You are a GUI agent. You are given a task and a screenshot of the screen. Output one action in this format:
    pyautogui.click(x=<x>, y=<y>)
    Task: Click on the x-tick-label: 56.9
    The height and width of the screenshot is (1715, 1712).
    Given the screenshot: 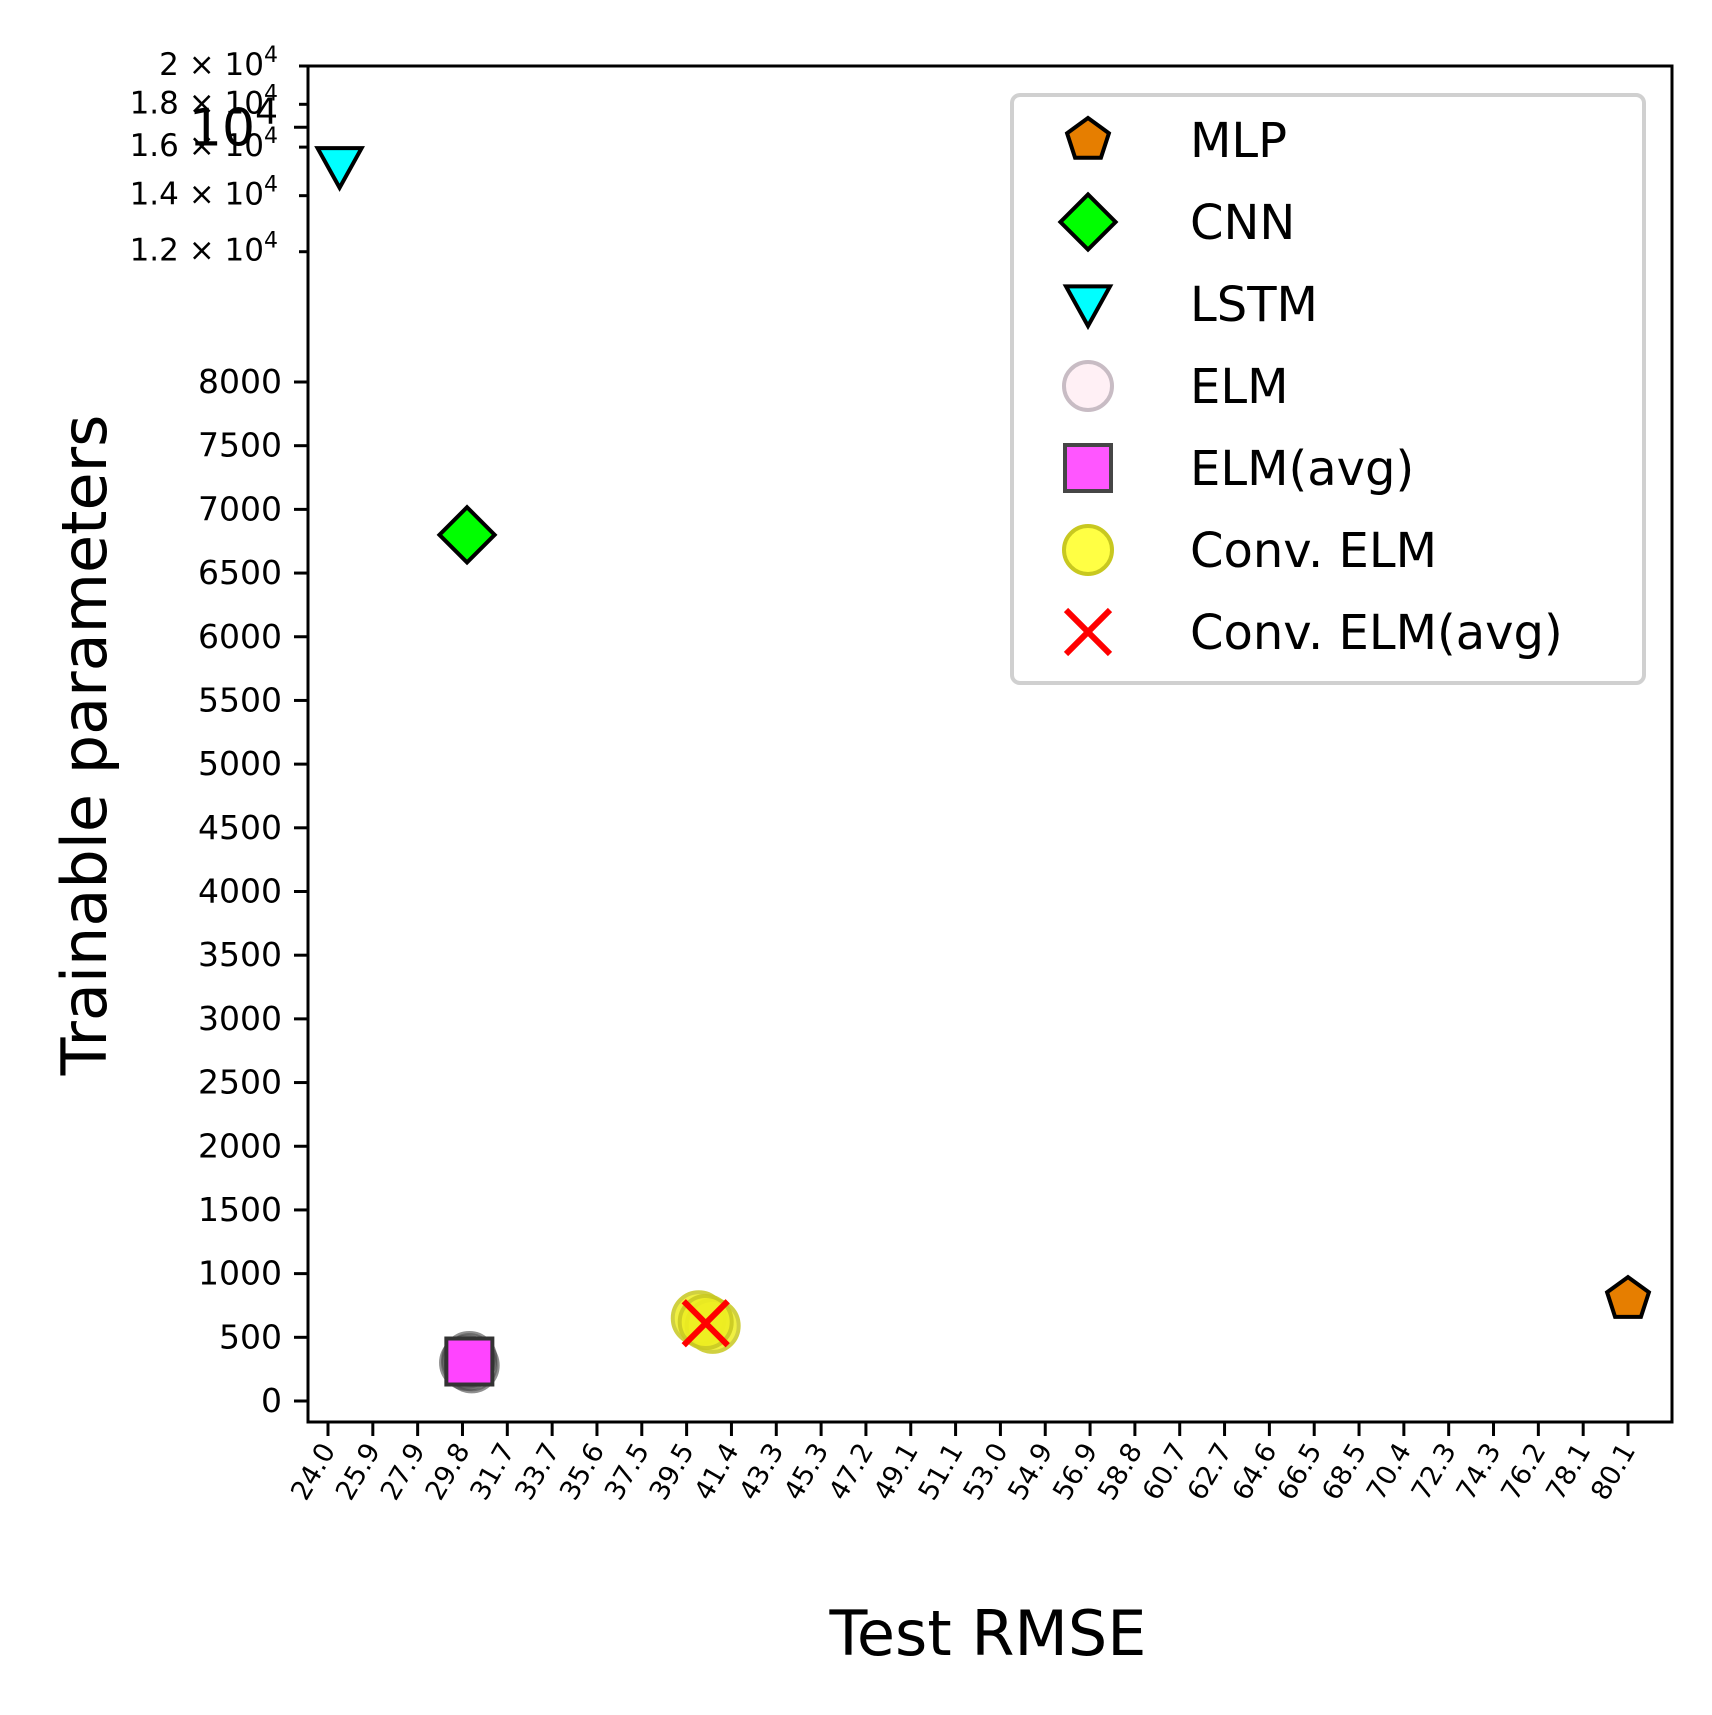 What is the action you would take?
    pyautogui.click(x=1075, y=1472)
    